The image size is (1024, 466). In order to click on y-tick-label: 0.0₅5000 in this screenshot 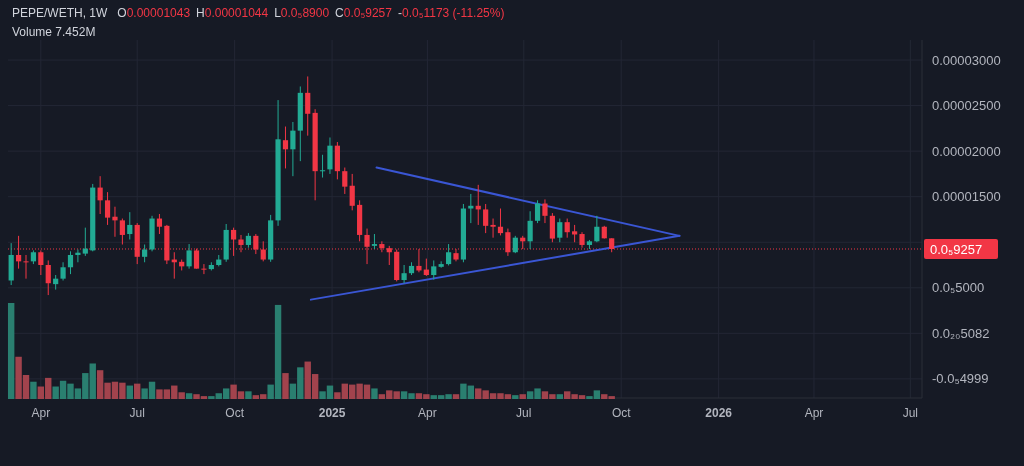, I will do `click(958, 288)`.